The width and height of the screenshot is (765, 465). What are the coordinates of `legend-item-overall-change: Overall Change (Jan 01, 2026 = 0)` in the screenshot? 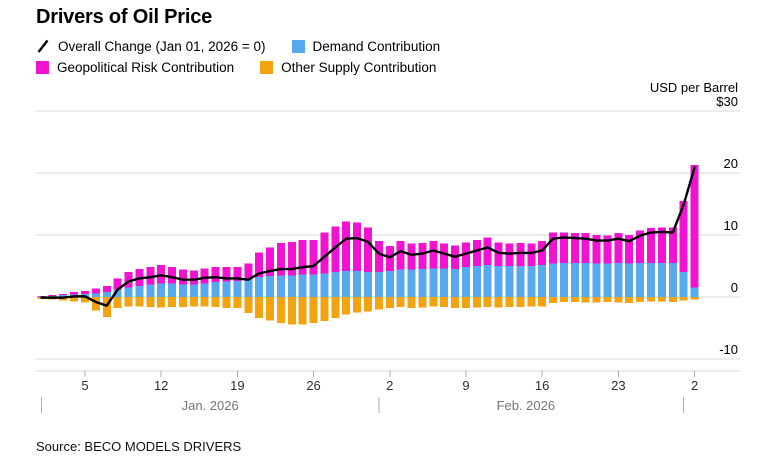 It's located at (151, 46).